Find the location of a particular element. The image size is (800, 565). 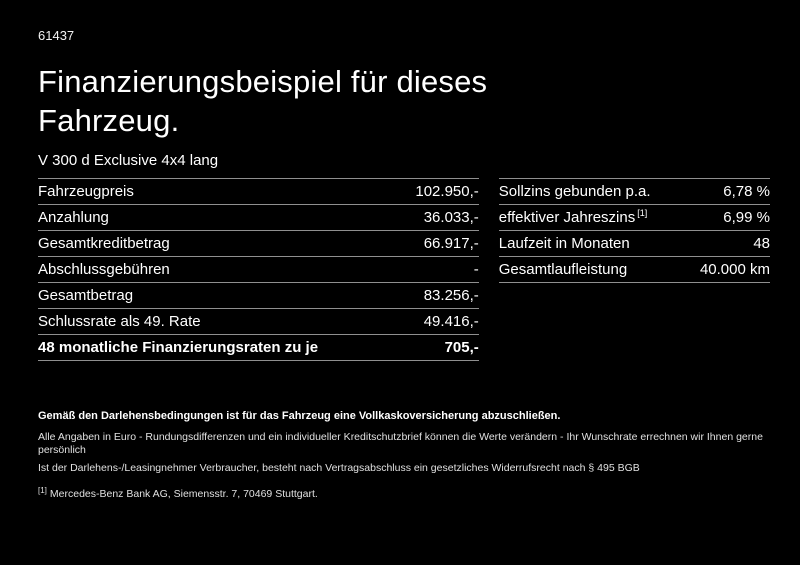

row-value: 49.416,- is located at coordinates (451, 321).